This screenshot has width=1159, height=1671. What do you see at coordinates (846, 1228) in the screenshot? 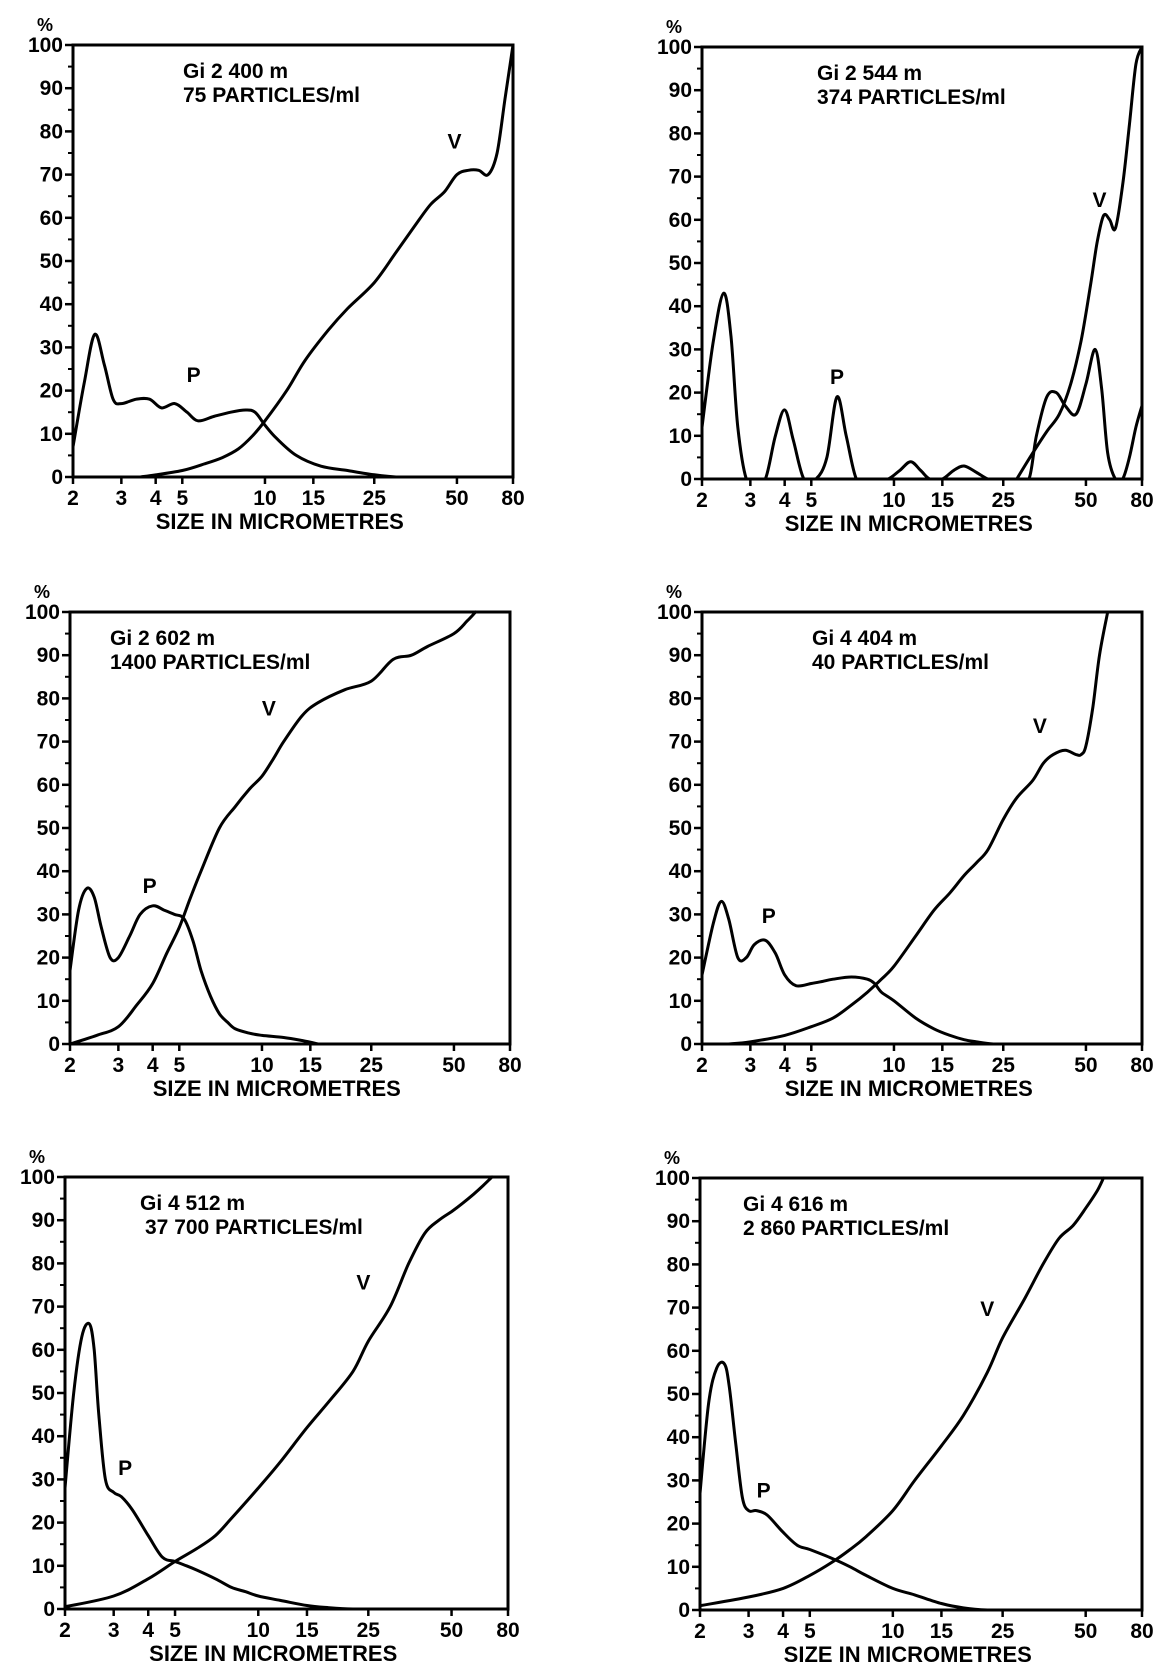
I see `chart-subtitle: 2 860 PARTICLES/ml` at bounding box center [846, 1228].